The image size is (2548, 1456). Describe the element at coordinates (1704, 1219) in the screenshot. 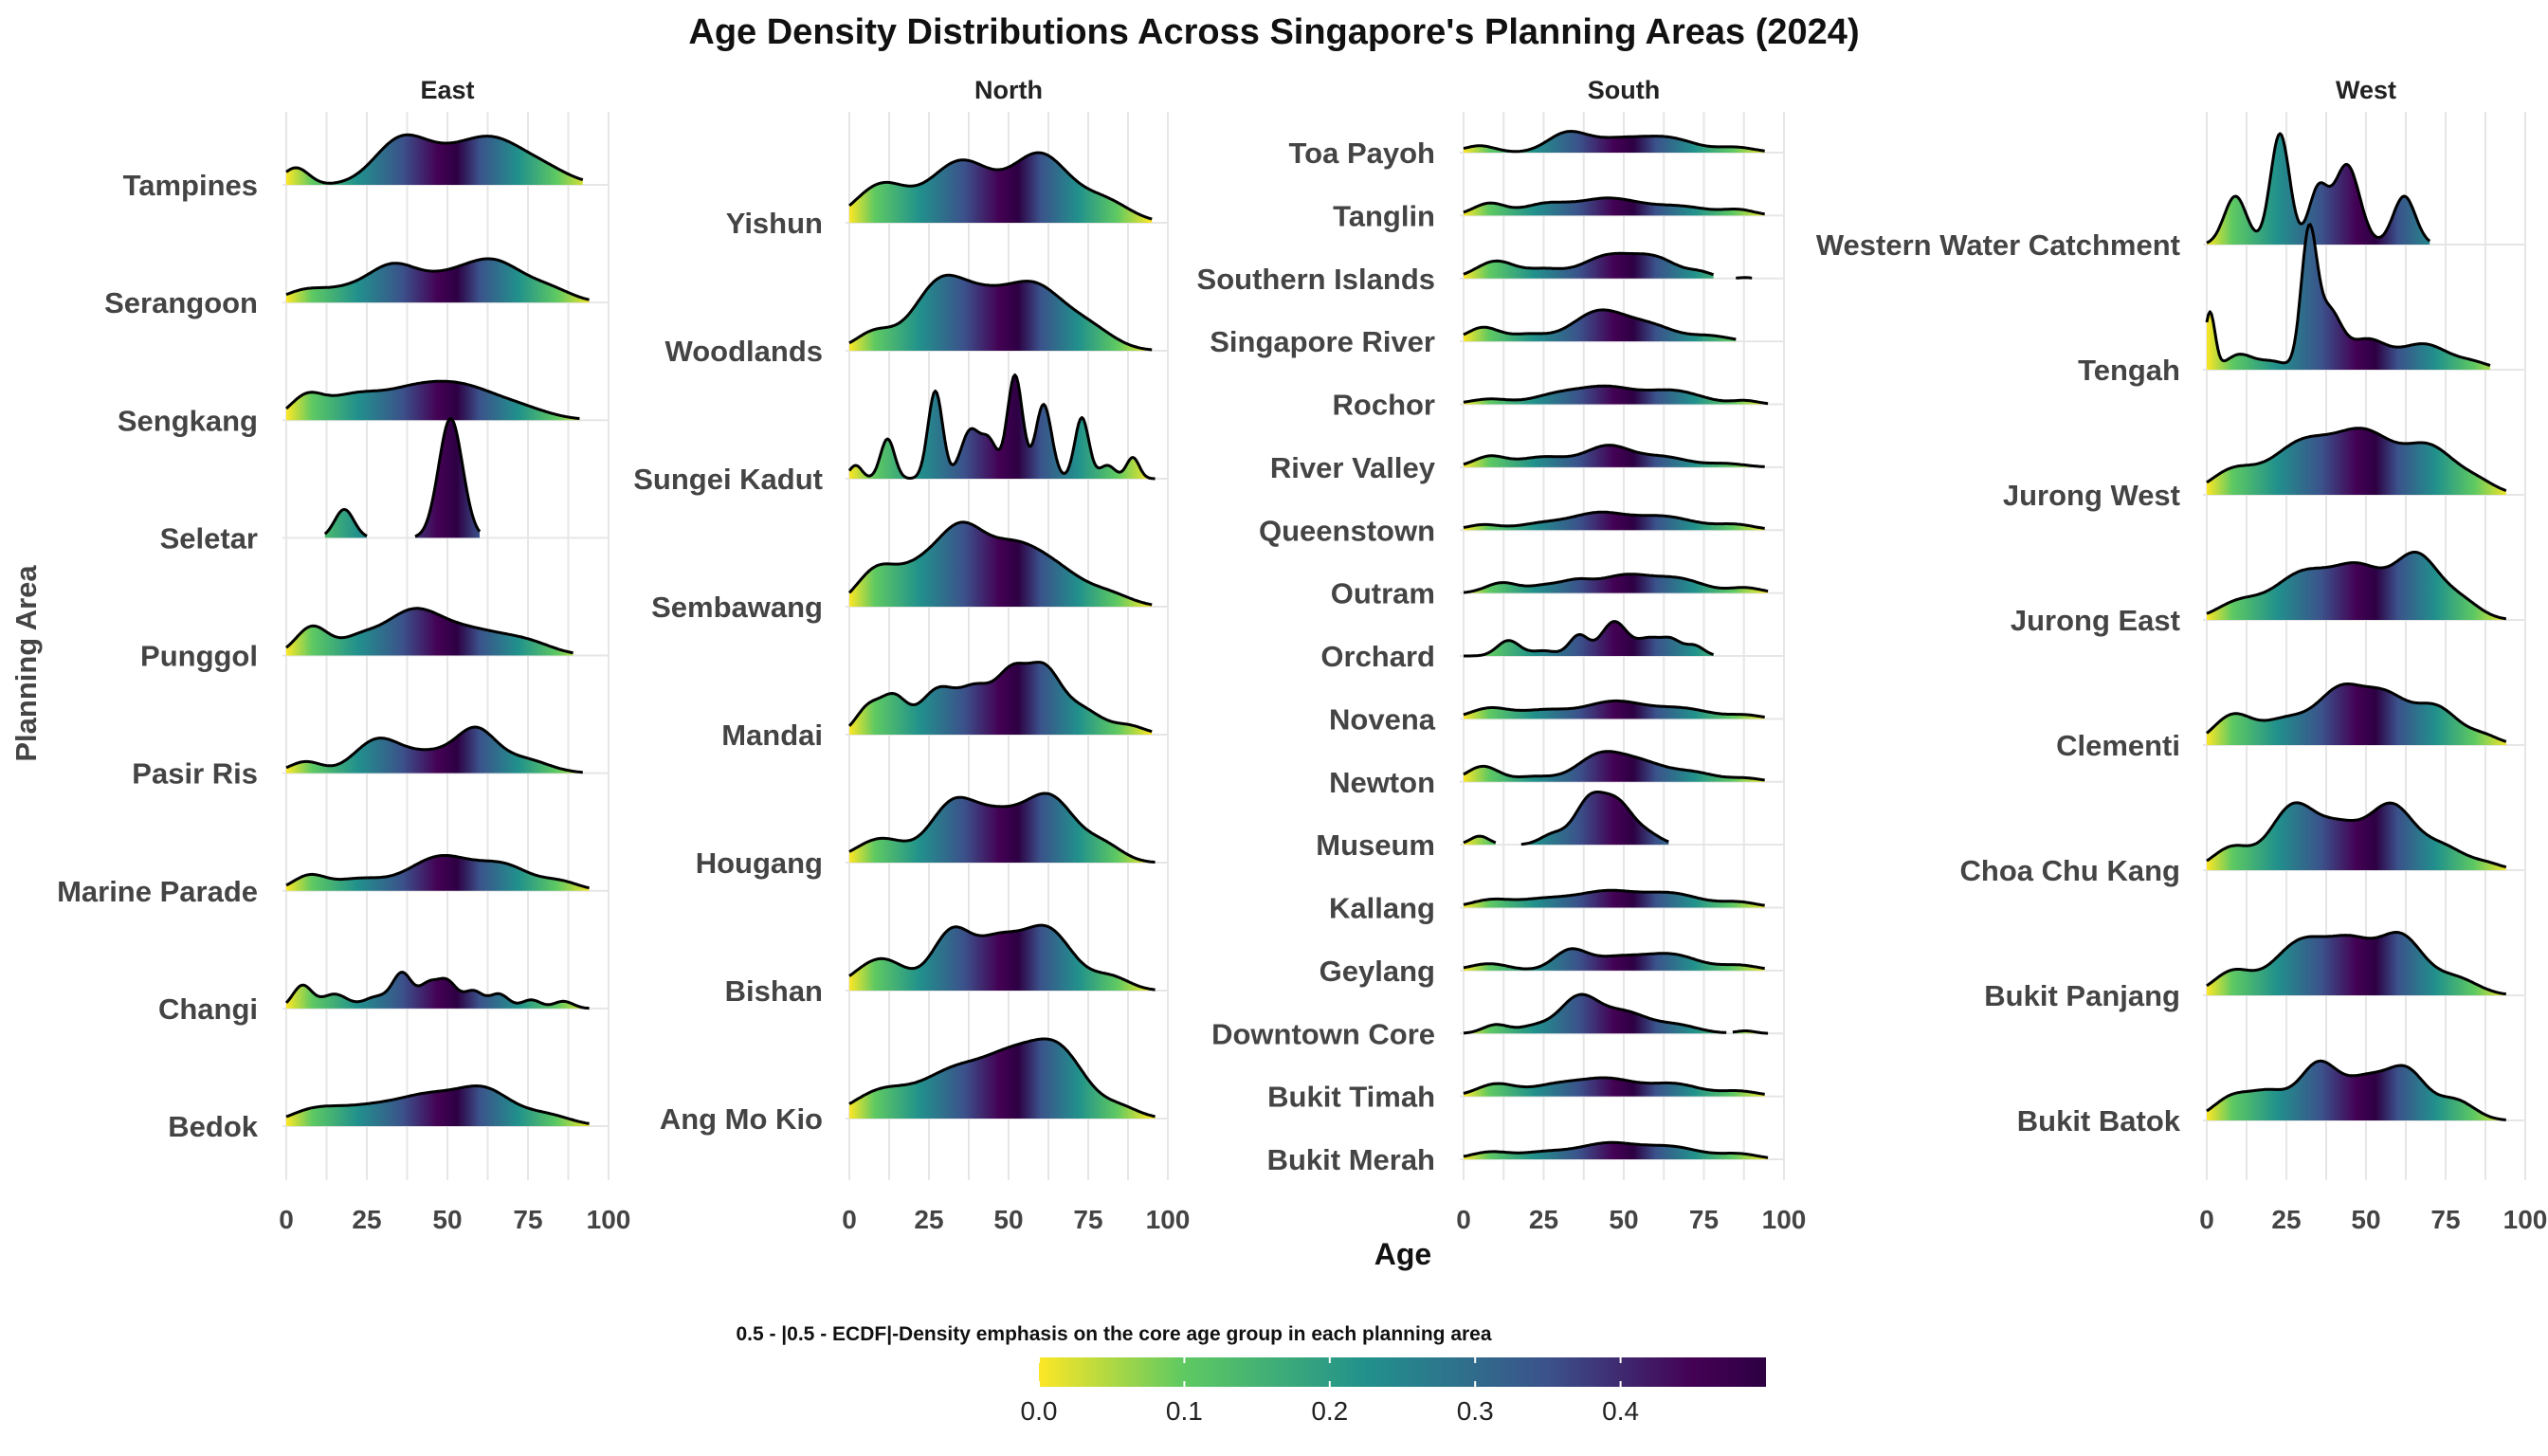

I see `x-tick-label: 75` at that location.